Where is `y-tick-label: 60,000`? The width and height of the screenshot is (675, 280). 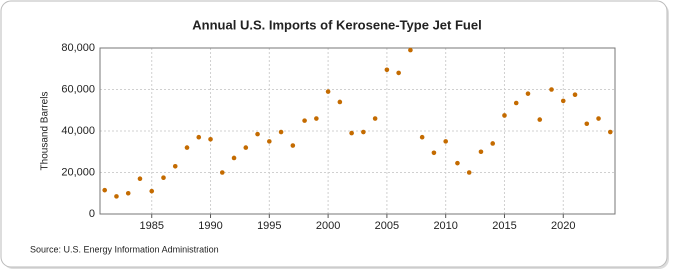
y-tick-label: 60,000 is located at coordinates (78, 89).